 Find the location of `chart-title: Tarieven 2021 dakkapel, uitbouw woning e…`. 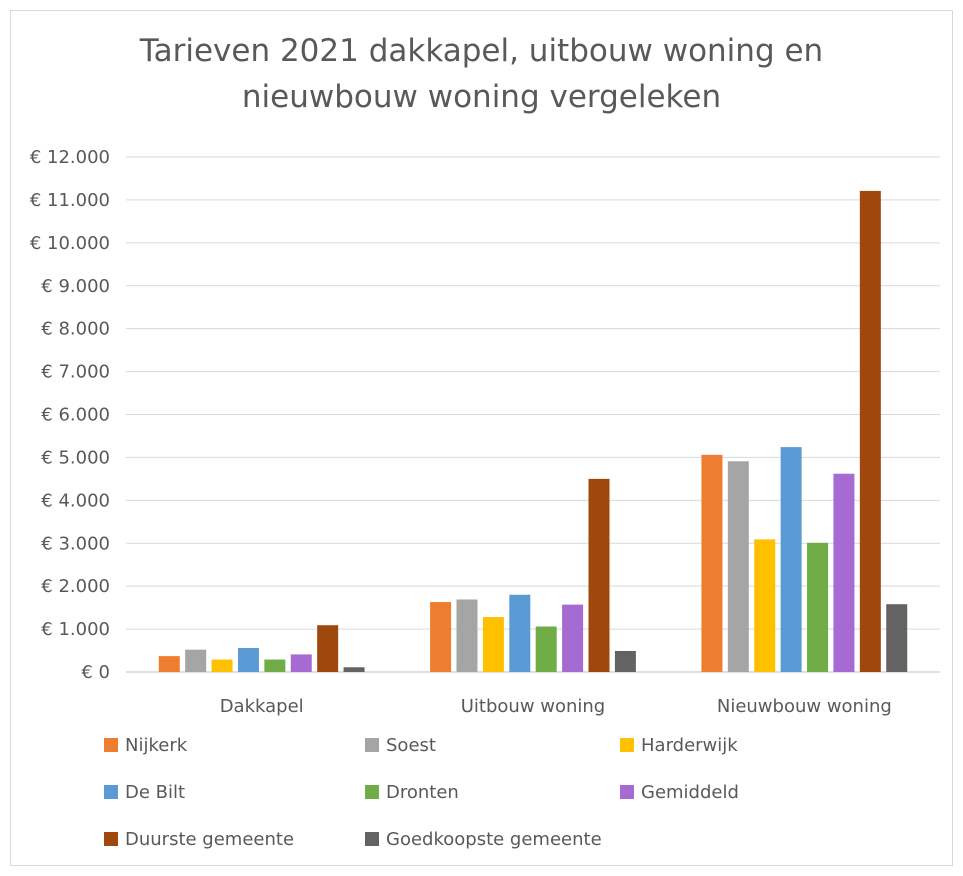

chart-title: Tarieven 2021 dakkapel, uitbouw woning e… is located at coordinates (481, 74).